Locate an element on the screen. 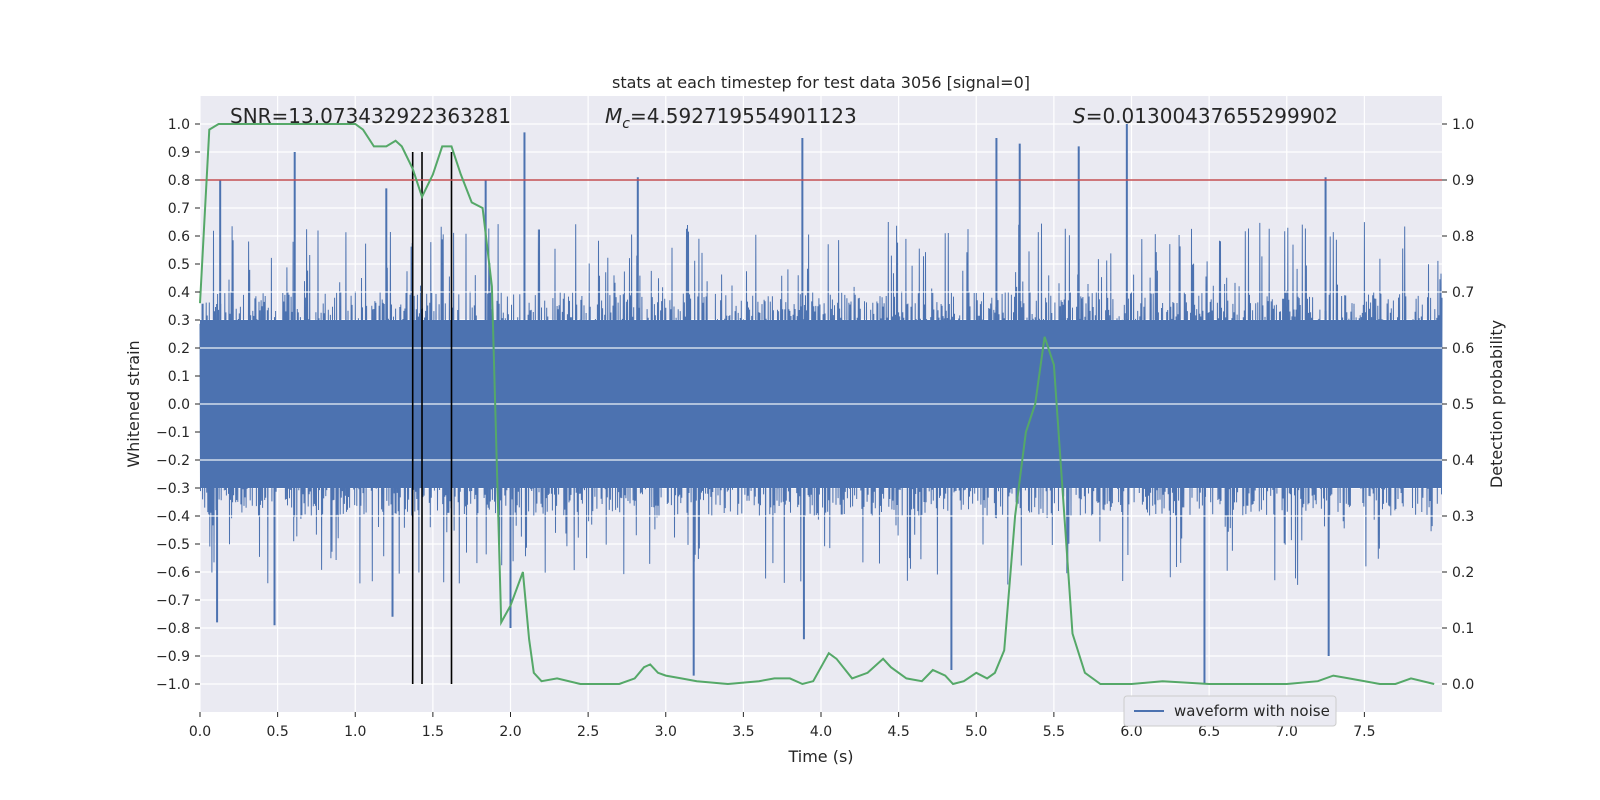  y-tick-label: −0.4 is located at coordinates (173, 517).